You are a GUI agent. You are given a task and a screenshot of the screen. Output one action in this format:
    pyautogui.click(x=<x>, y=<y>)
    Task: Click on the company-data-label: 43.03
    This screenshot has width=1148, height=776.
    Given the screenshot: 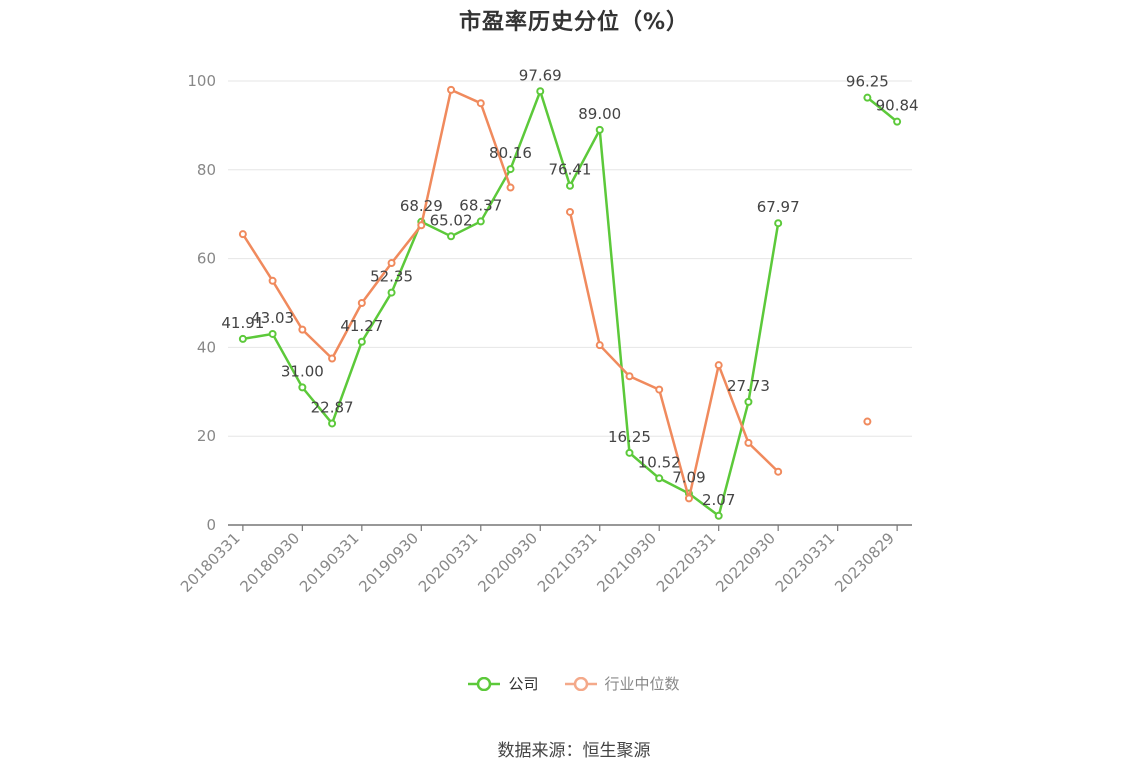 What is the action you would take?
    pyautogui.click(x=272, y=318)
    